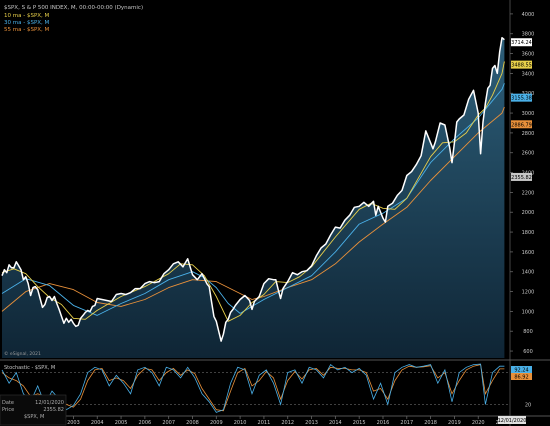 This screenshot has width=550, height=426. I want to click on current-date-tag: 12/01/2020, so click(512, 421).